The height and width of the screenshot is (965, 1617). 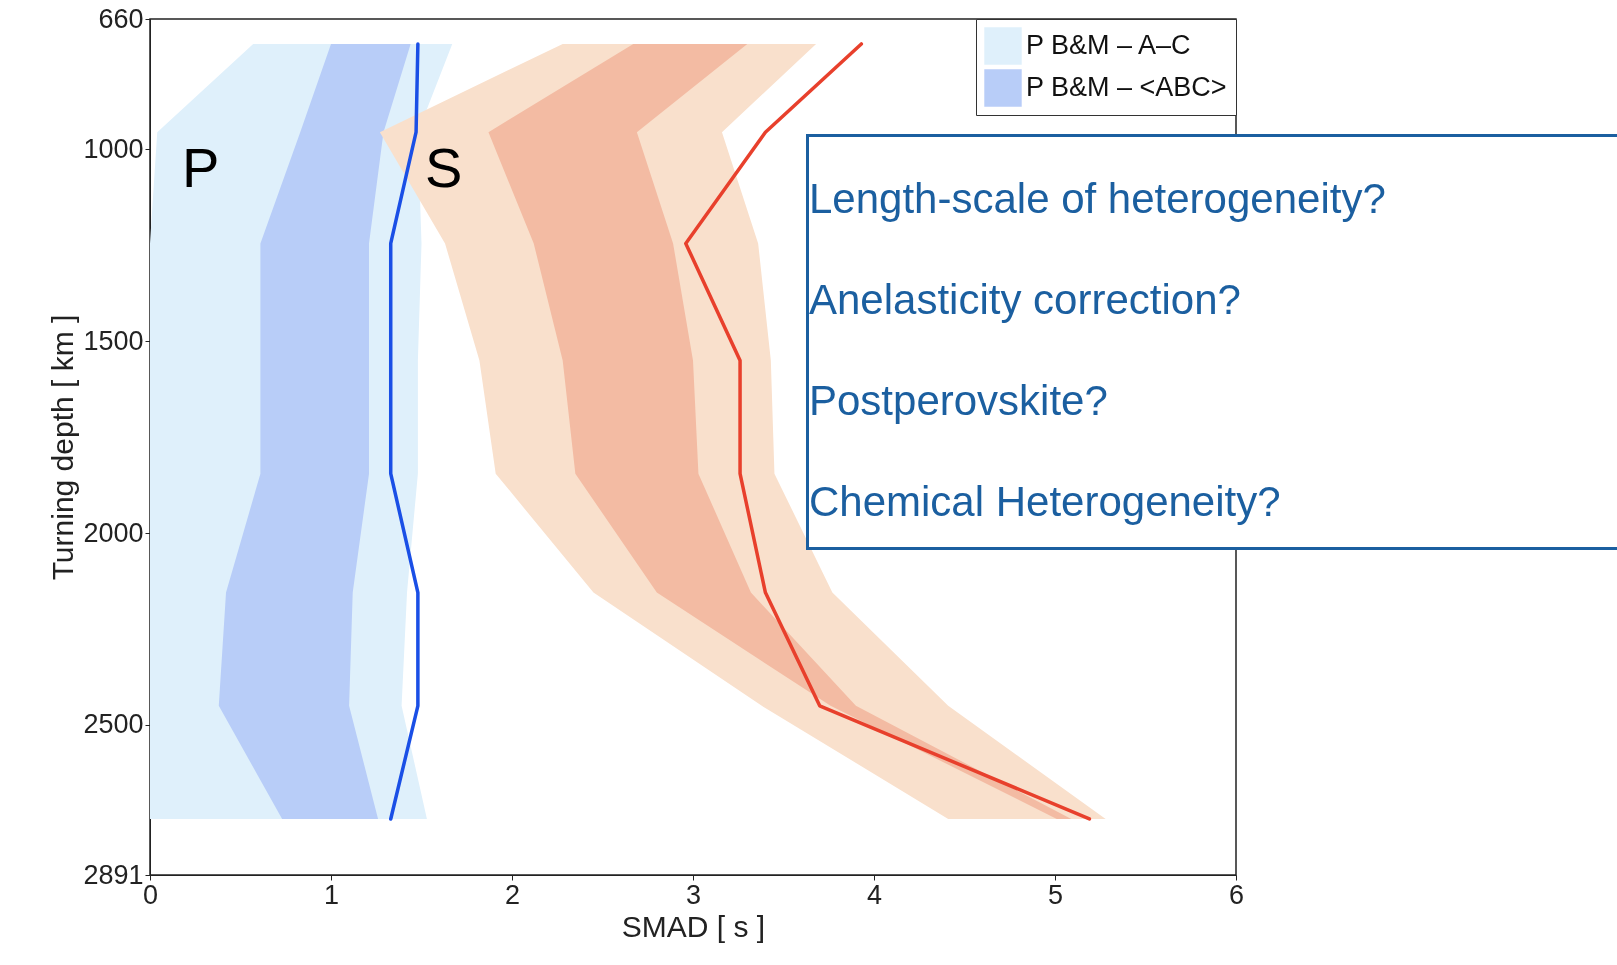 I want to click on annotation: Postperovskite?, so click(x=958, y=401).